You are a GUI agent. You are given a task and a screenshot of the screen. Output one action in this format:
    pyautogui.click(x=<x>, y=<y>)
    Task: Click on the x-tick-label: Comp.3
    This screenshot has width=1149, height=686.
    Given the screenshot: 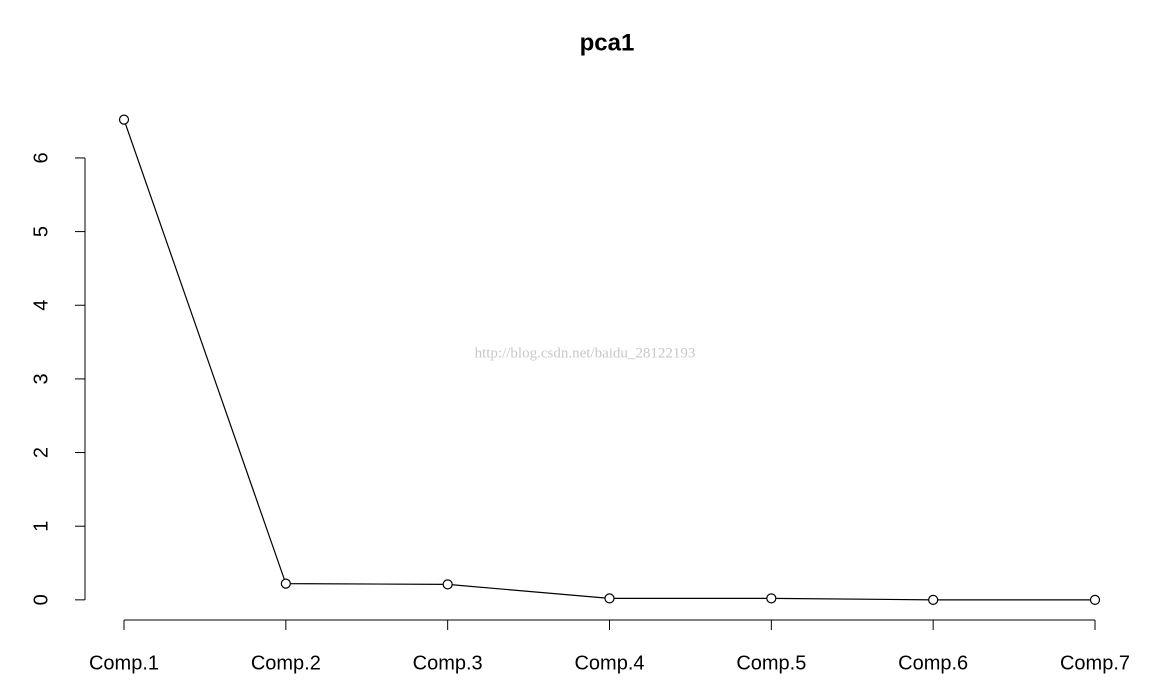 What is the action you would take?
    pyautogui.click(x=448, y=663)
    